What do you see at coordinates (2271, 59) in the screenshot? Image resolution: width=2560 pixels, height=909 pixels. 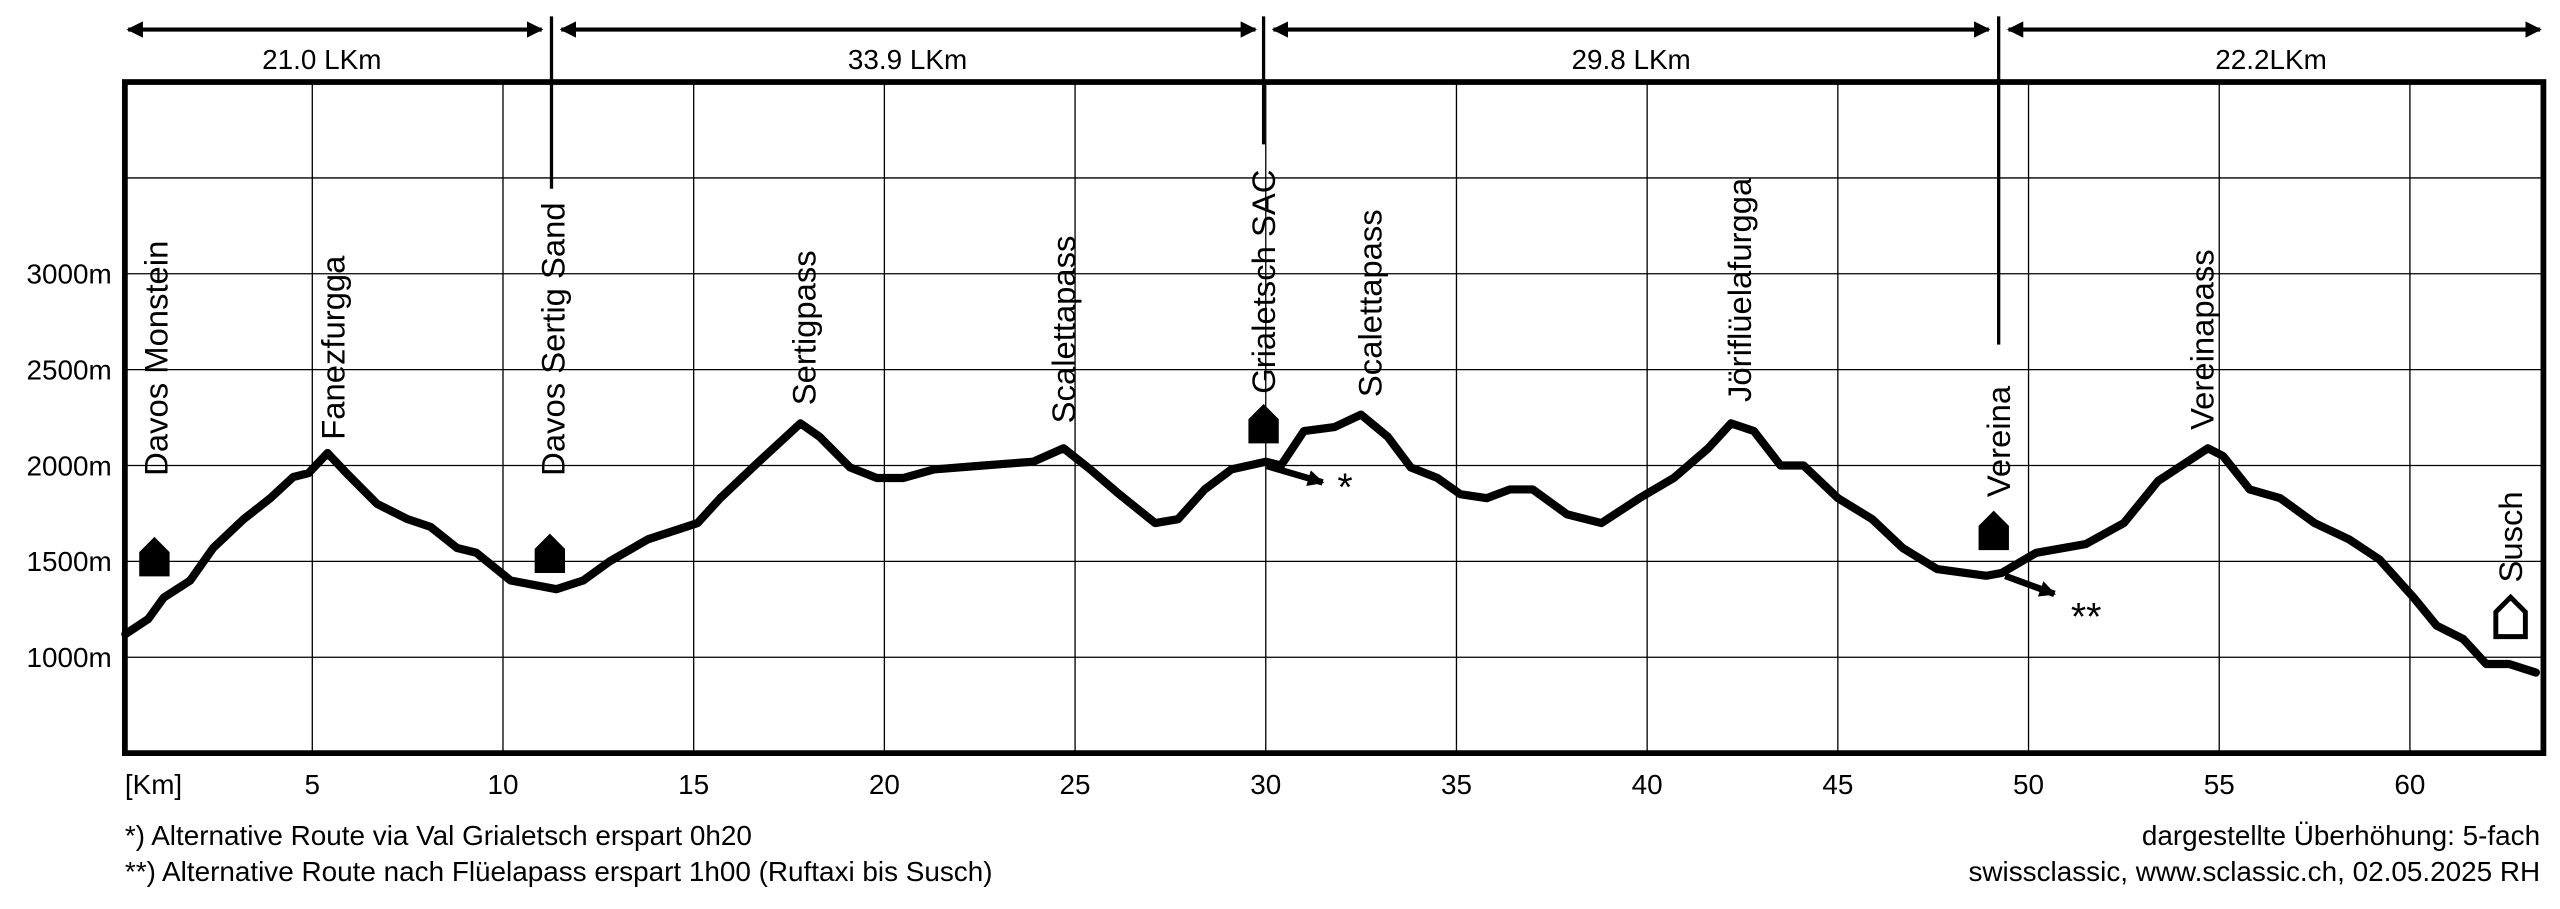 I see `segment-label: 22.2LKm` at bounding box center [2271, 59].